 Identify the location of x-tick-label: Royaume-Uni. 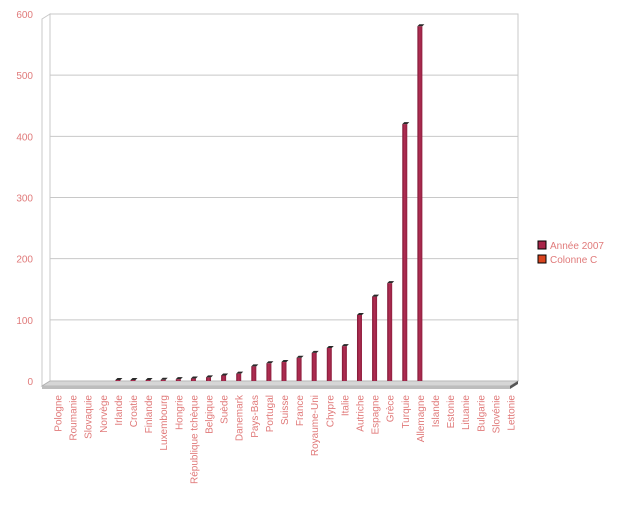
(315, 425).